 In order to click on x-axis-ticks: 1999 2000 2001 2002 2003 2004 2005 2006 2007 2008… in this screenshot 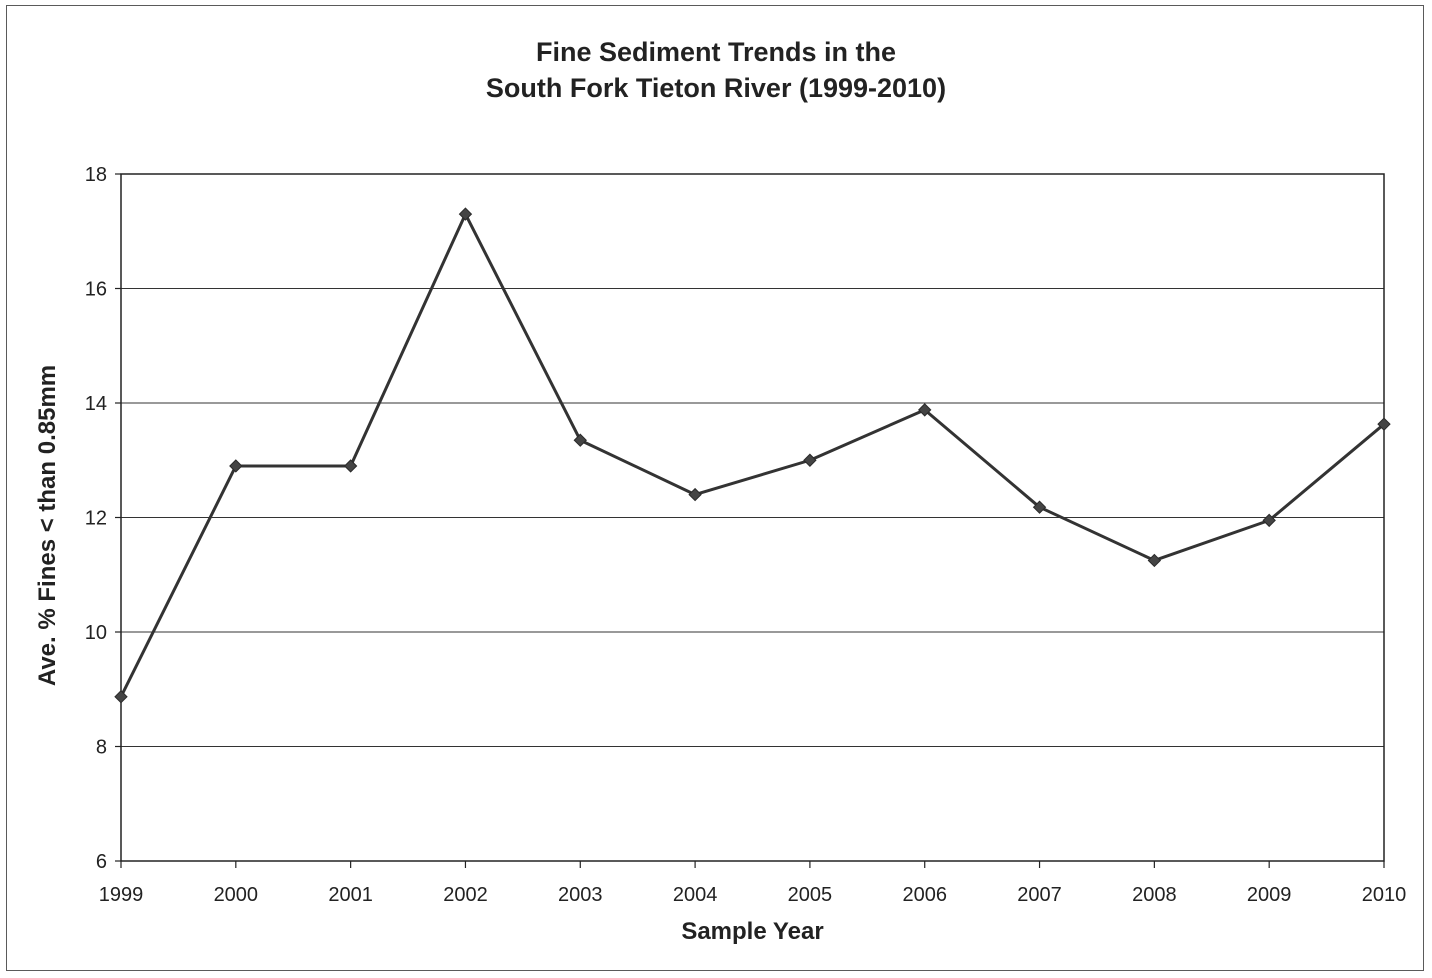, I will do `click(753, 883)`.